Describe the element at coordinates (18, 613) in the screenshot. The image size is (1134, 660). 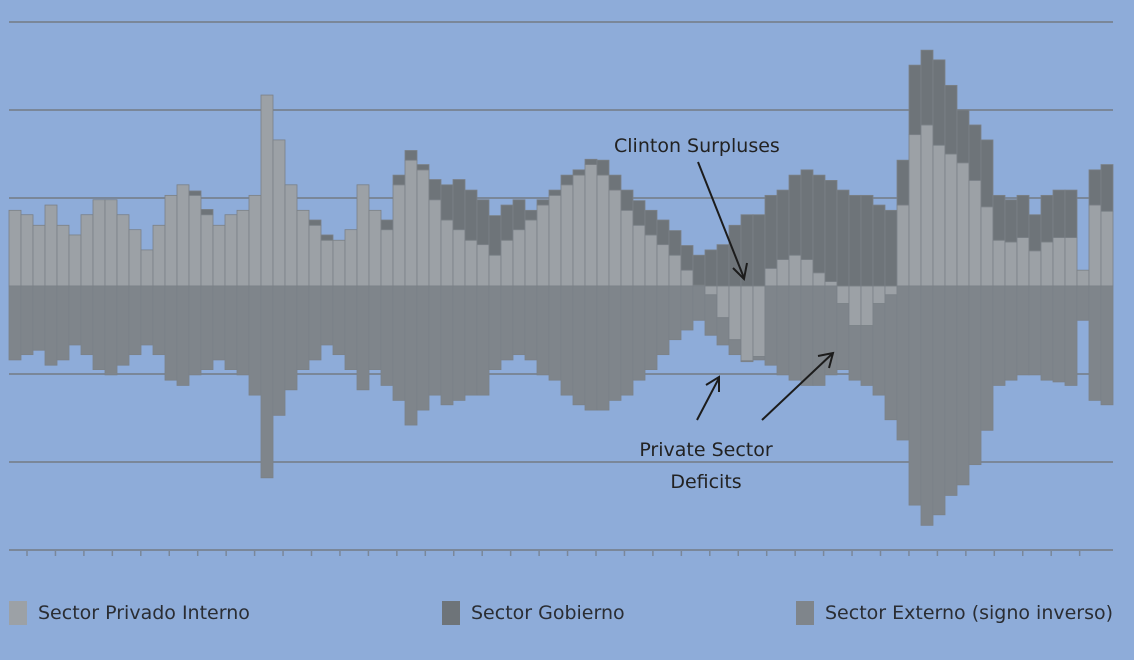
I see `legend-swatch-private` at that location.